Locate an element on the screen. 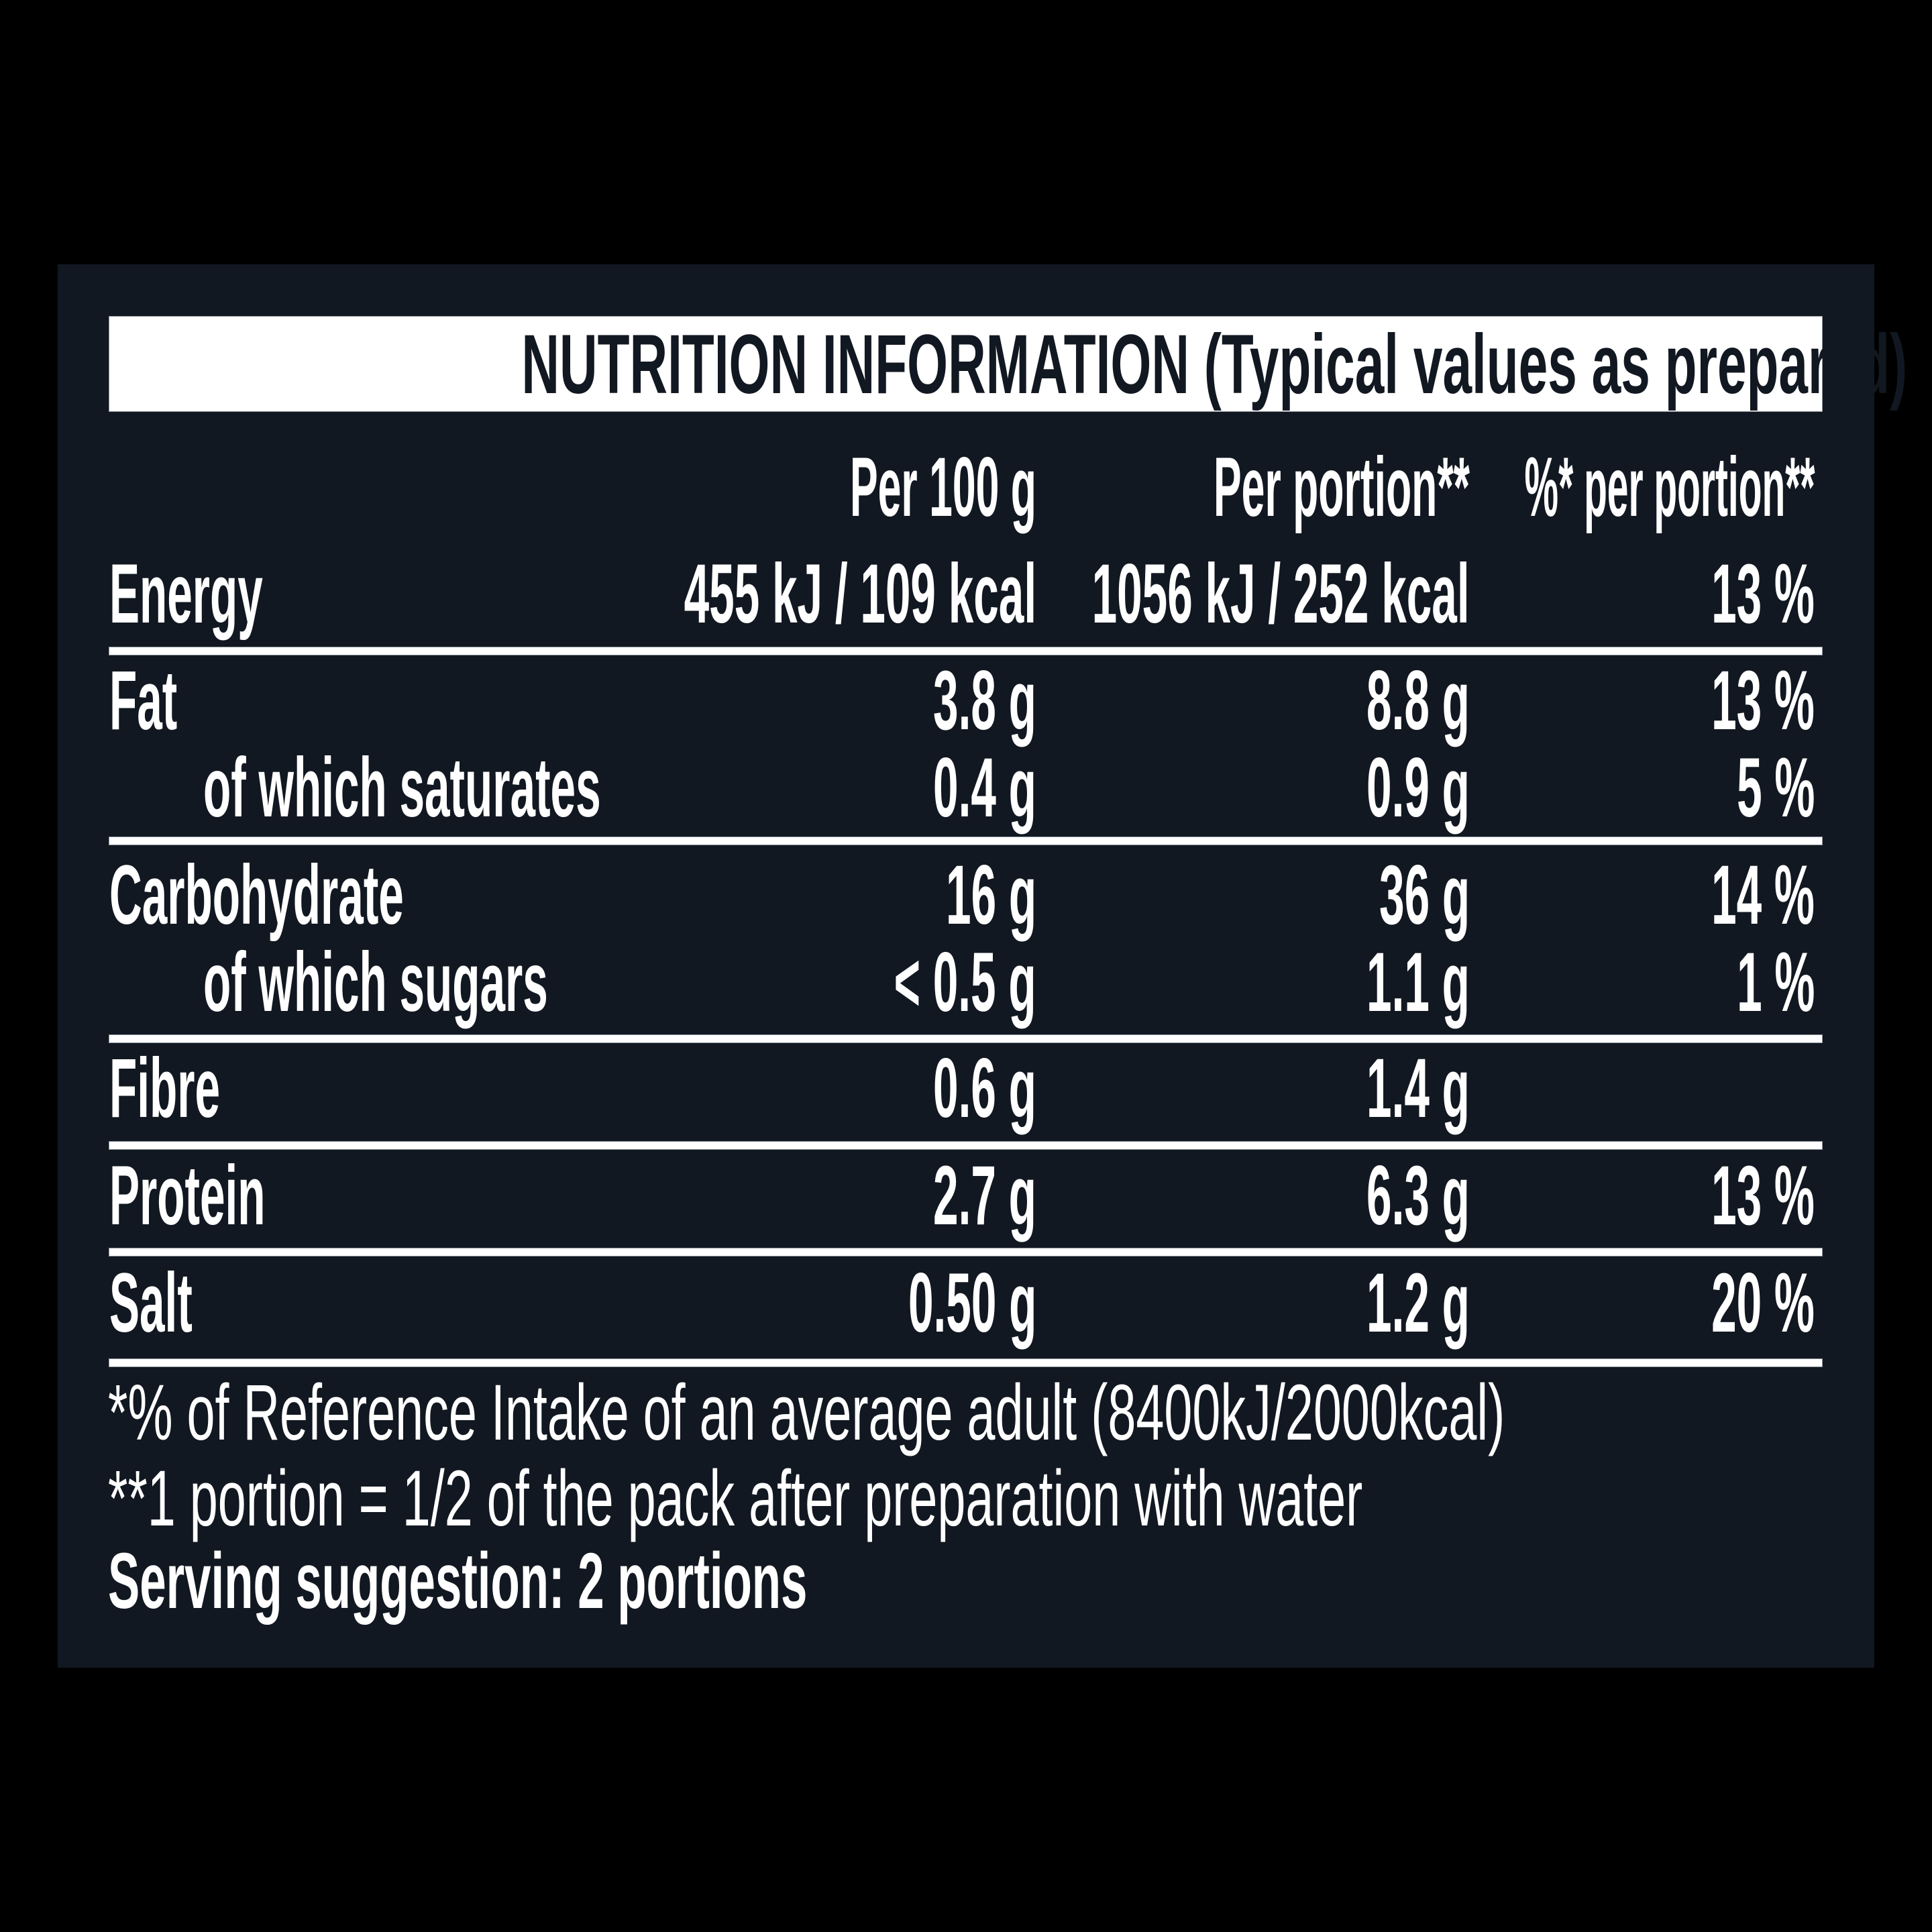 This screenshot has width=1932, height=1932. cell-ri-percent: 5 % is located at coordinates (1775, 788).